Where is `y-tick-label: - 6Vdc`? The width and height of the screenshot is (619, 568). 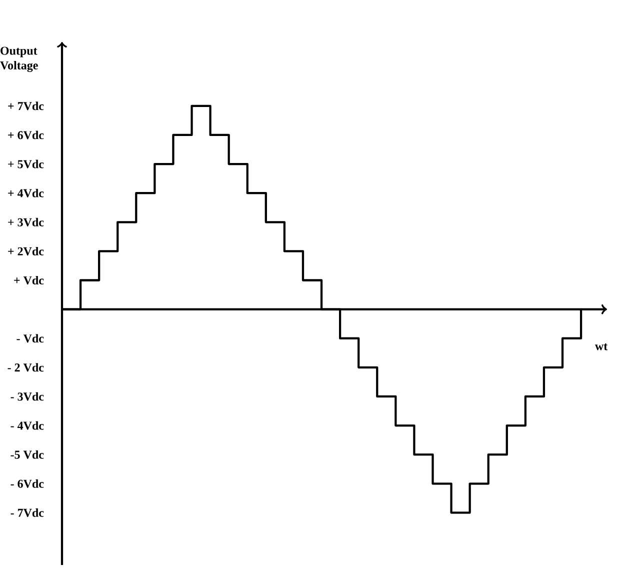
y-tick-label: - 6Vdc is located at coordinates (27, 483).